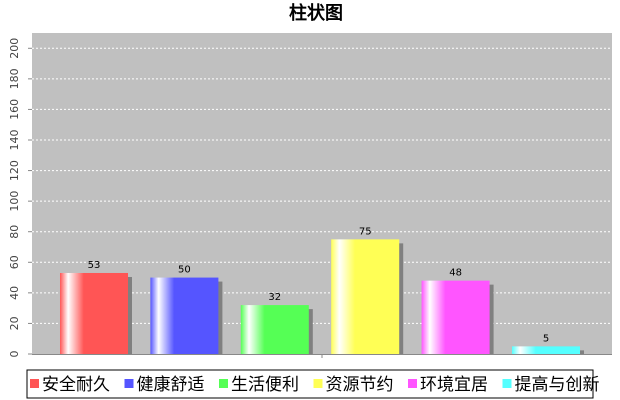 This screenshot has width=620, height=400. Describe the element at coordinates (14, 262) in the screenshot. I see `y-tick-label: 60` at that location.